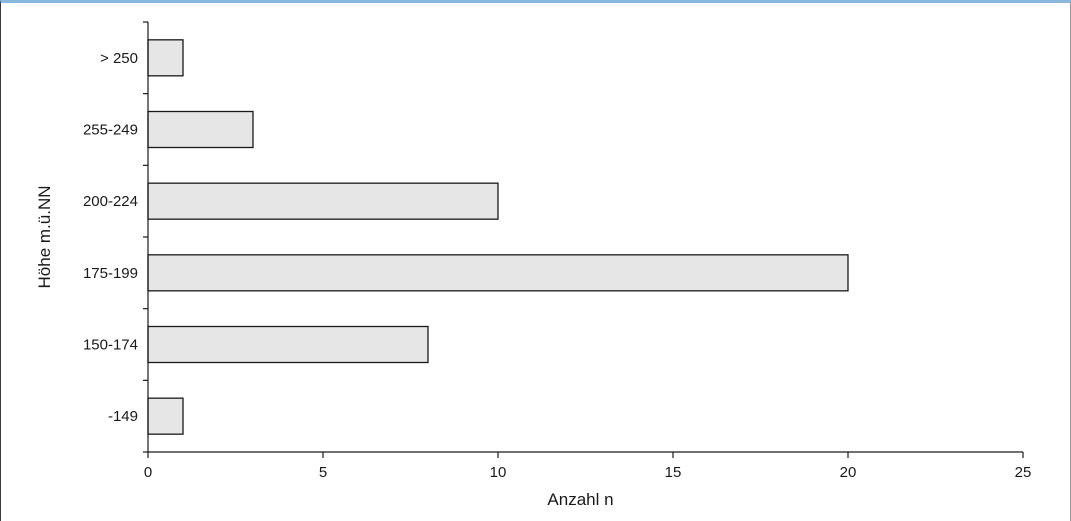 Image resolution: width=1071 pixels, height=521 pixels. What do you see at coordinates (673, 472) in the screenshot?
I see `x-tick-label: 15` at bounding box center [673, 472].